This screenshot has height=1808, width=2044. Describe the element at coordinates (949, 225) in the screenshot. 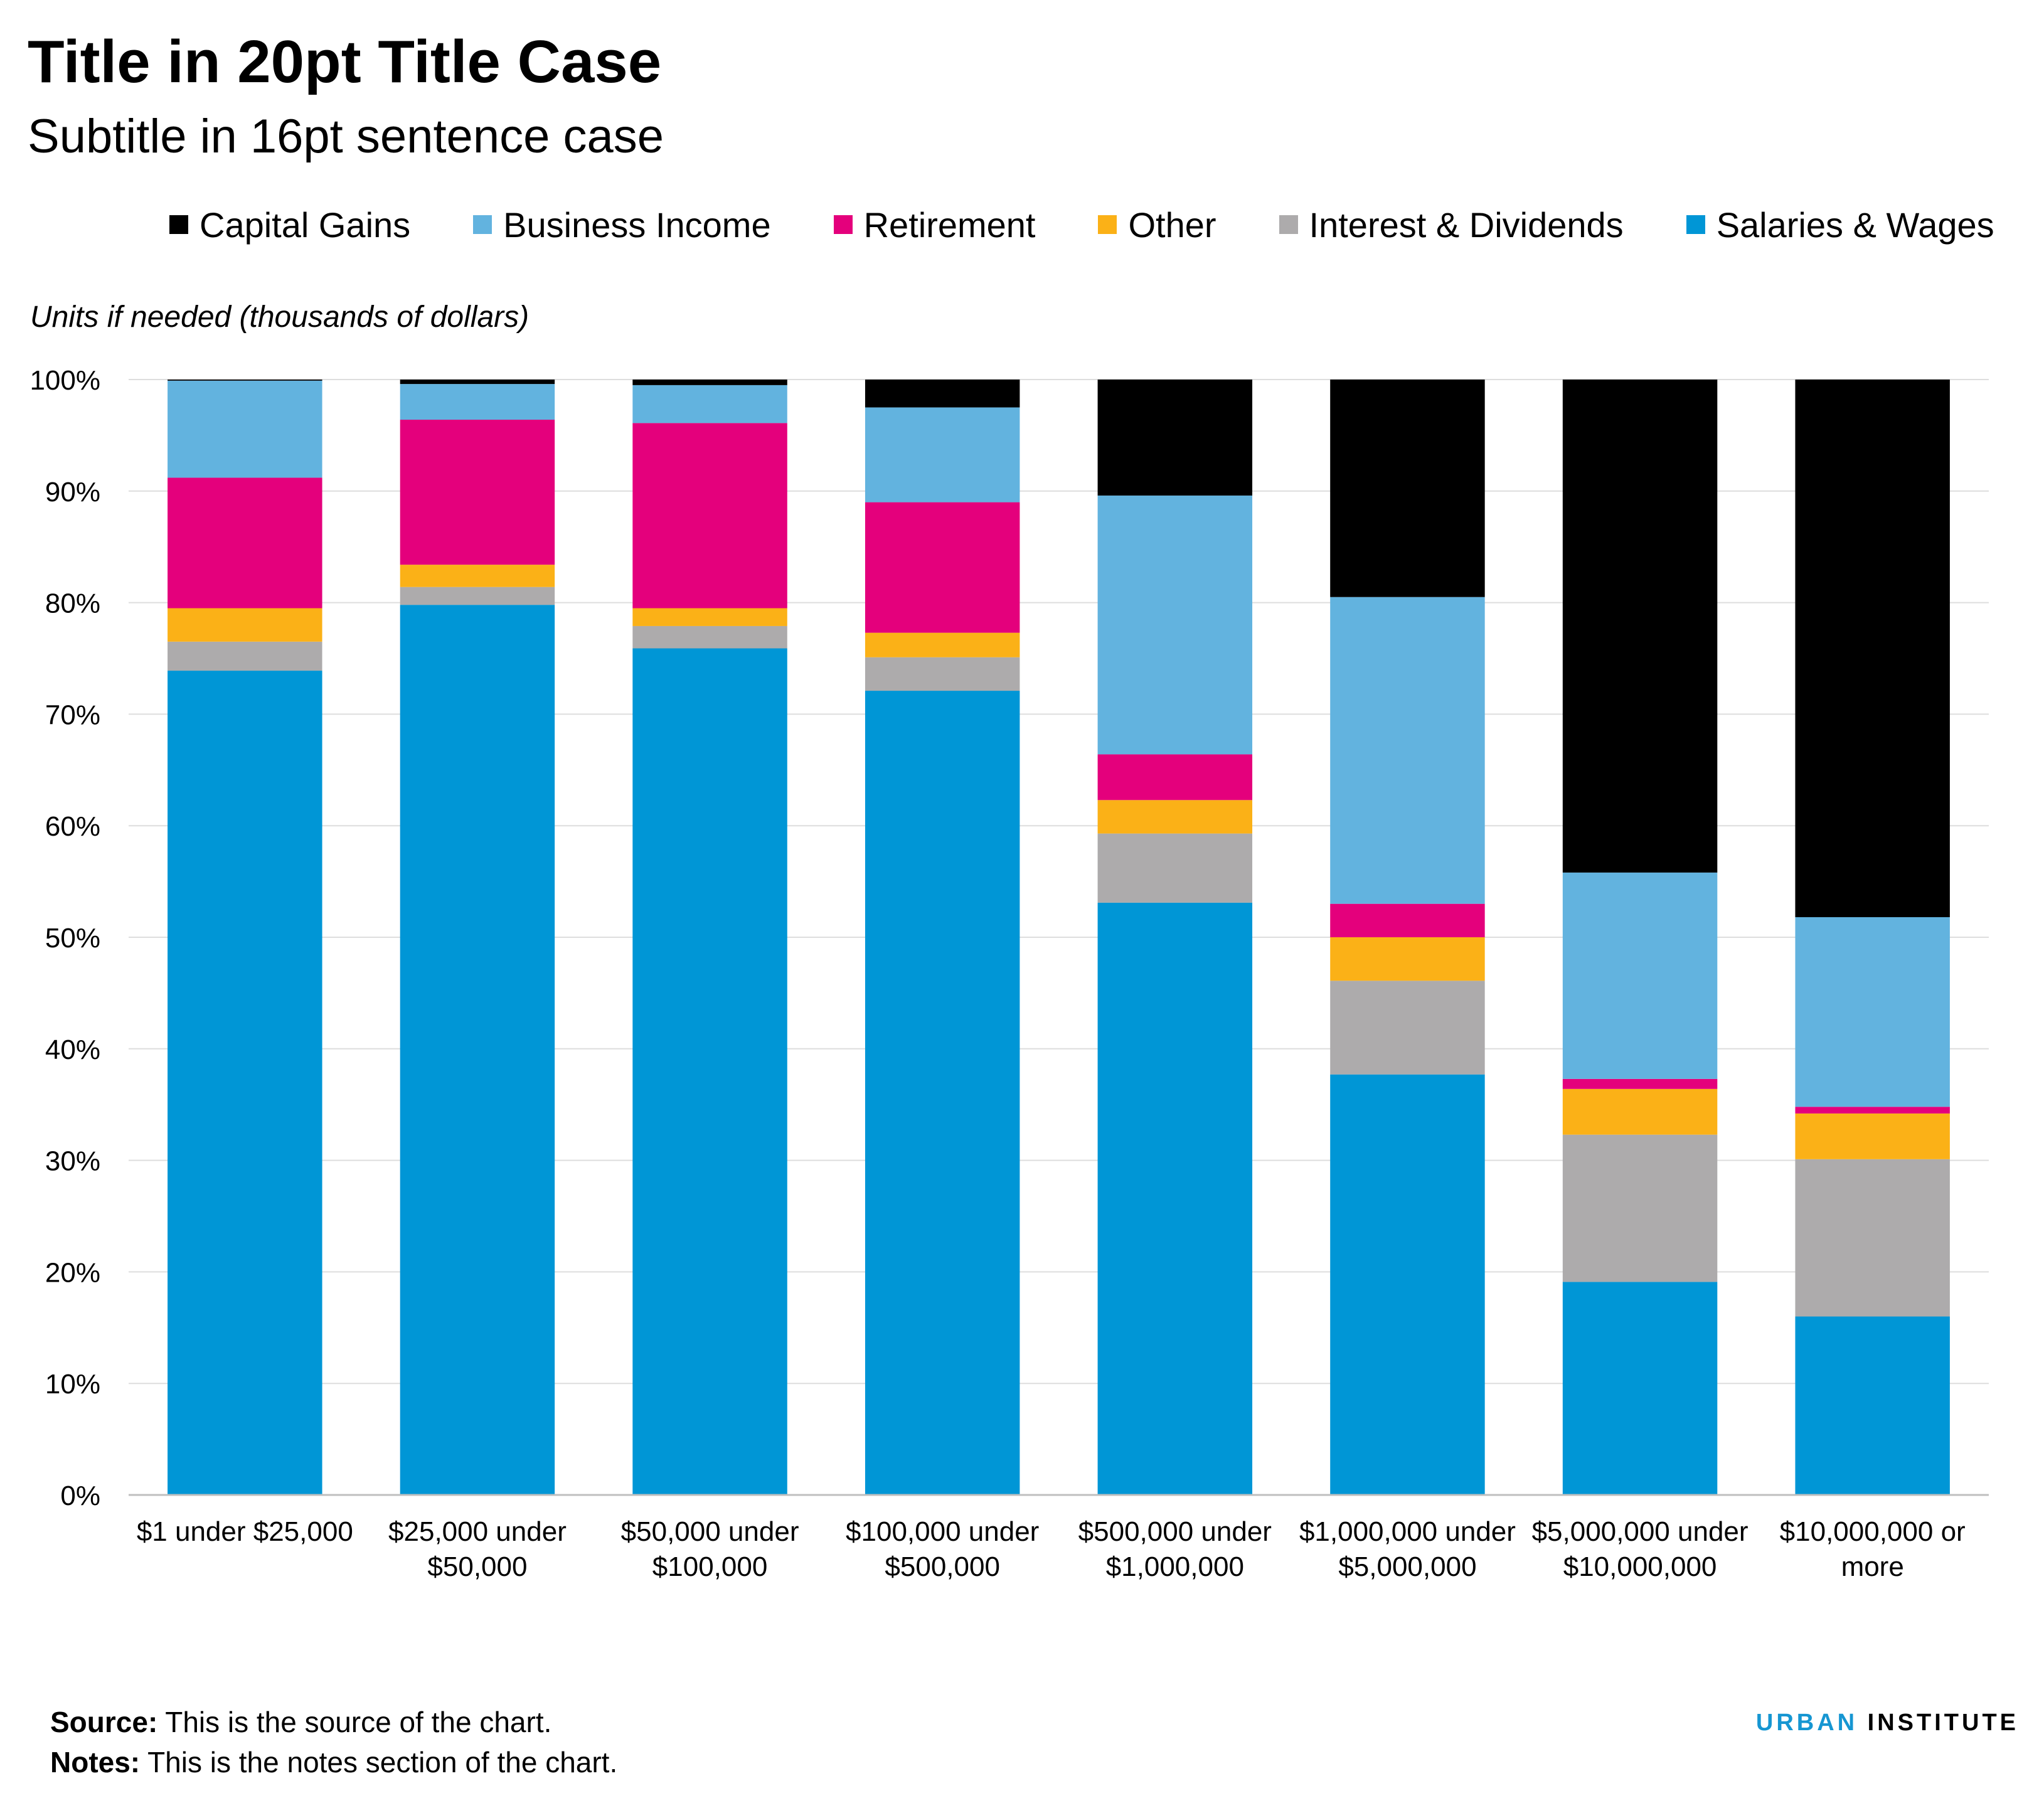

I see `legend-label: Retirement` at that location.